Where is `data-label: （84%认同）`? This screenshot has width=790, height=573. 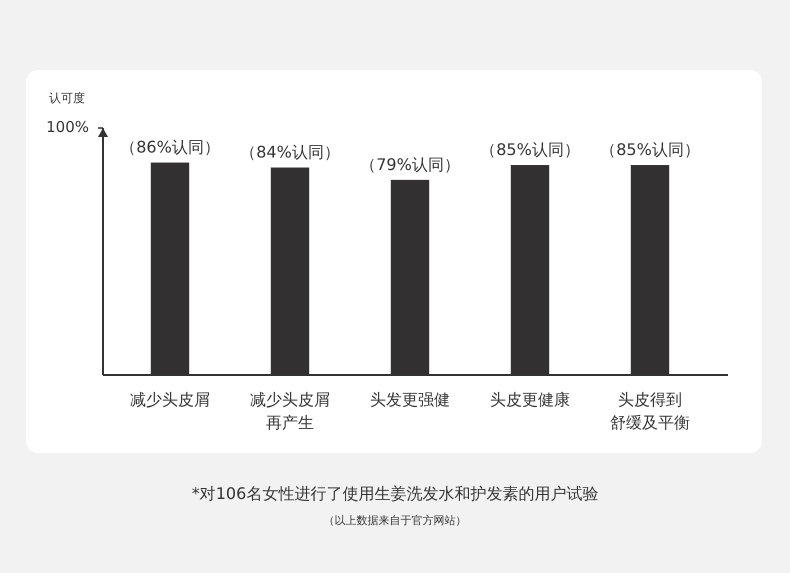 data-label: （84%认同） is located at coordinates (290, 152).